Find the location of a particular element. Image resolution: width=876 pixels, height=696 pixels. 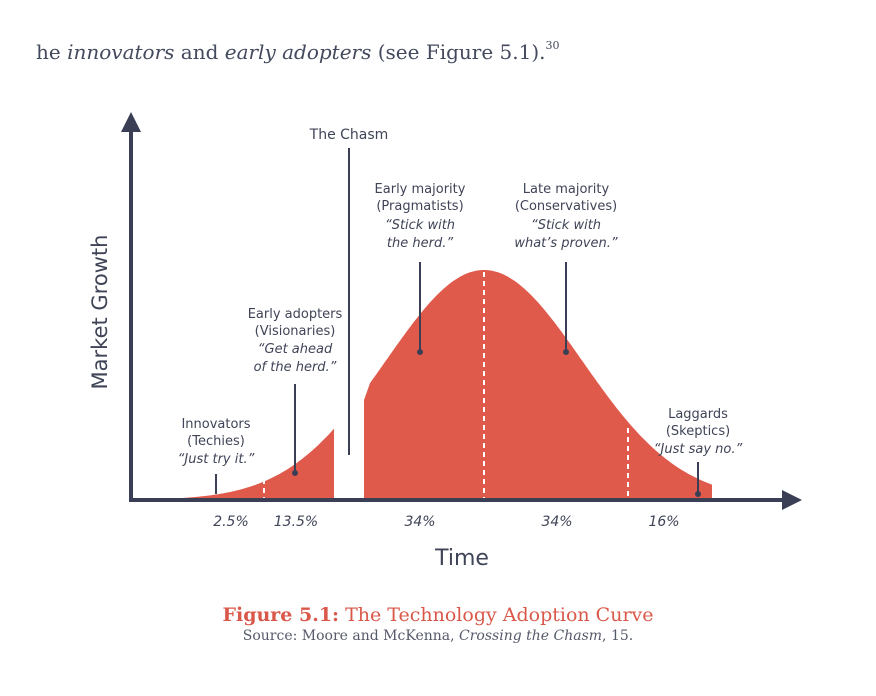

percent-early-adopters: 13.5% is located at coordinates (296, 522).